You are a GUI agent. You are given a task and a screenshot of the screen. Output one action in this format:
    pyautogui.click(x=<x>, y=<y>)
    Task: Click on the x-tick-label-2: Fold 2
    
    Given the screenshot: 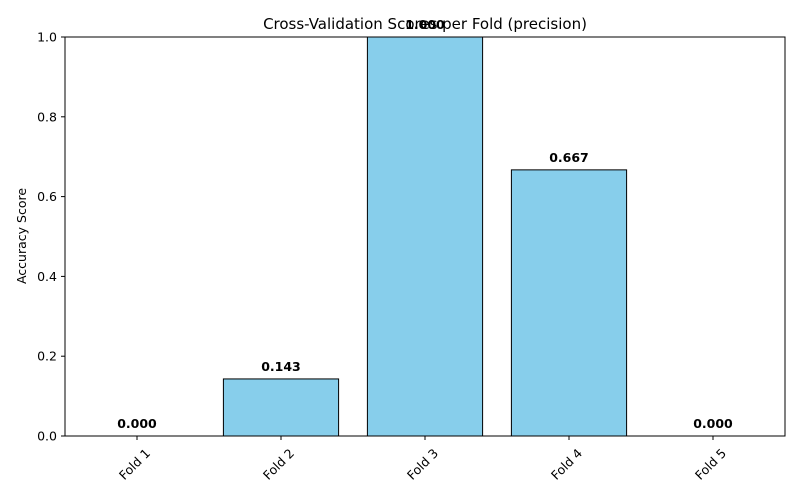 What is the action you would take?
    pyautogui.click(x=278, y=464)
    